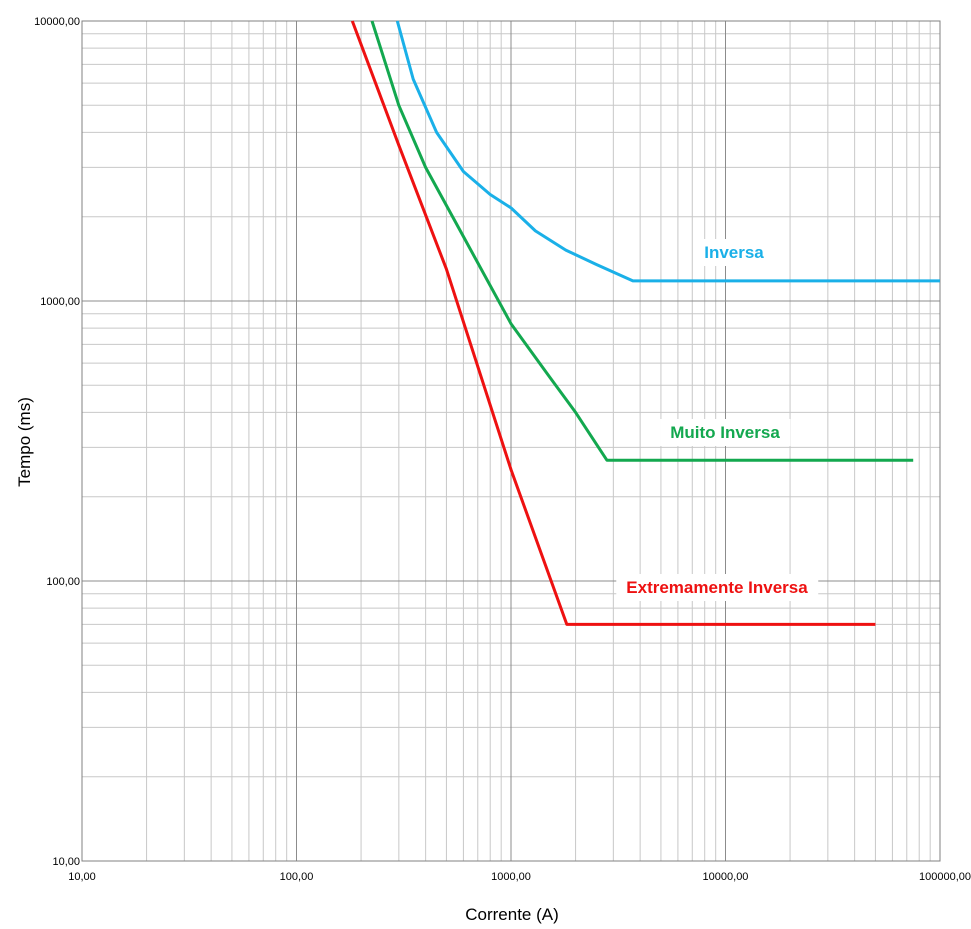  I want to click on x-tick-label: 100,00, so click(297, 877).